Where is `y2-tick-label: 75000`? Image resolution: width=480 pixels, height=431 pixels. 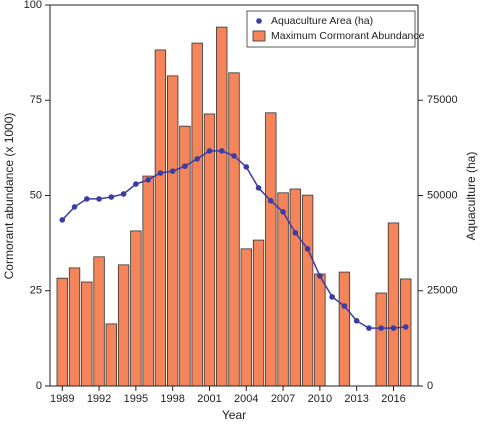
y2-tick-label: 75000 is located at coordinates (442, 100).